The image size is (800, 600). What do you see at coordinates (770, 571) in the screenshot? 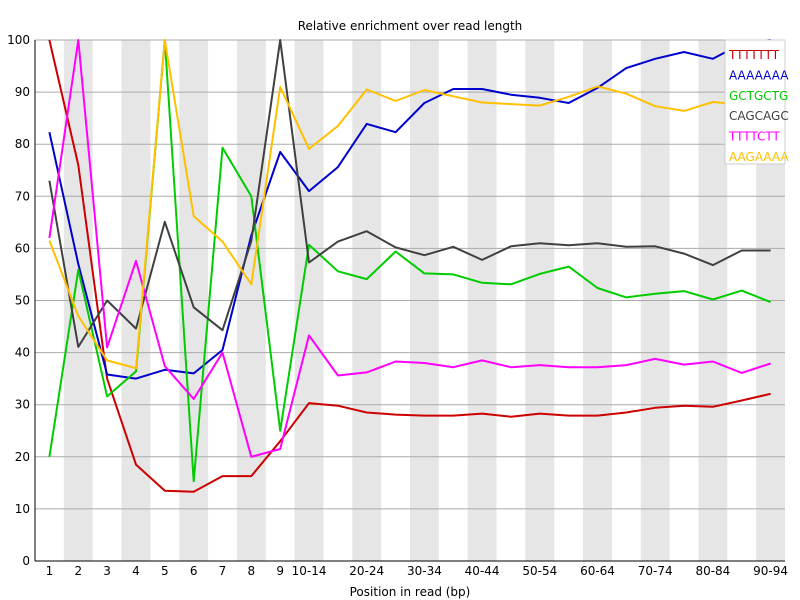
I see `x-tick-label: 90-94` at bounding box center [770, 571].